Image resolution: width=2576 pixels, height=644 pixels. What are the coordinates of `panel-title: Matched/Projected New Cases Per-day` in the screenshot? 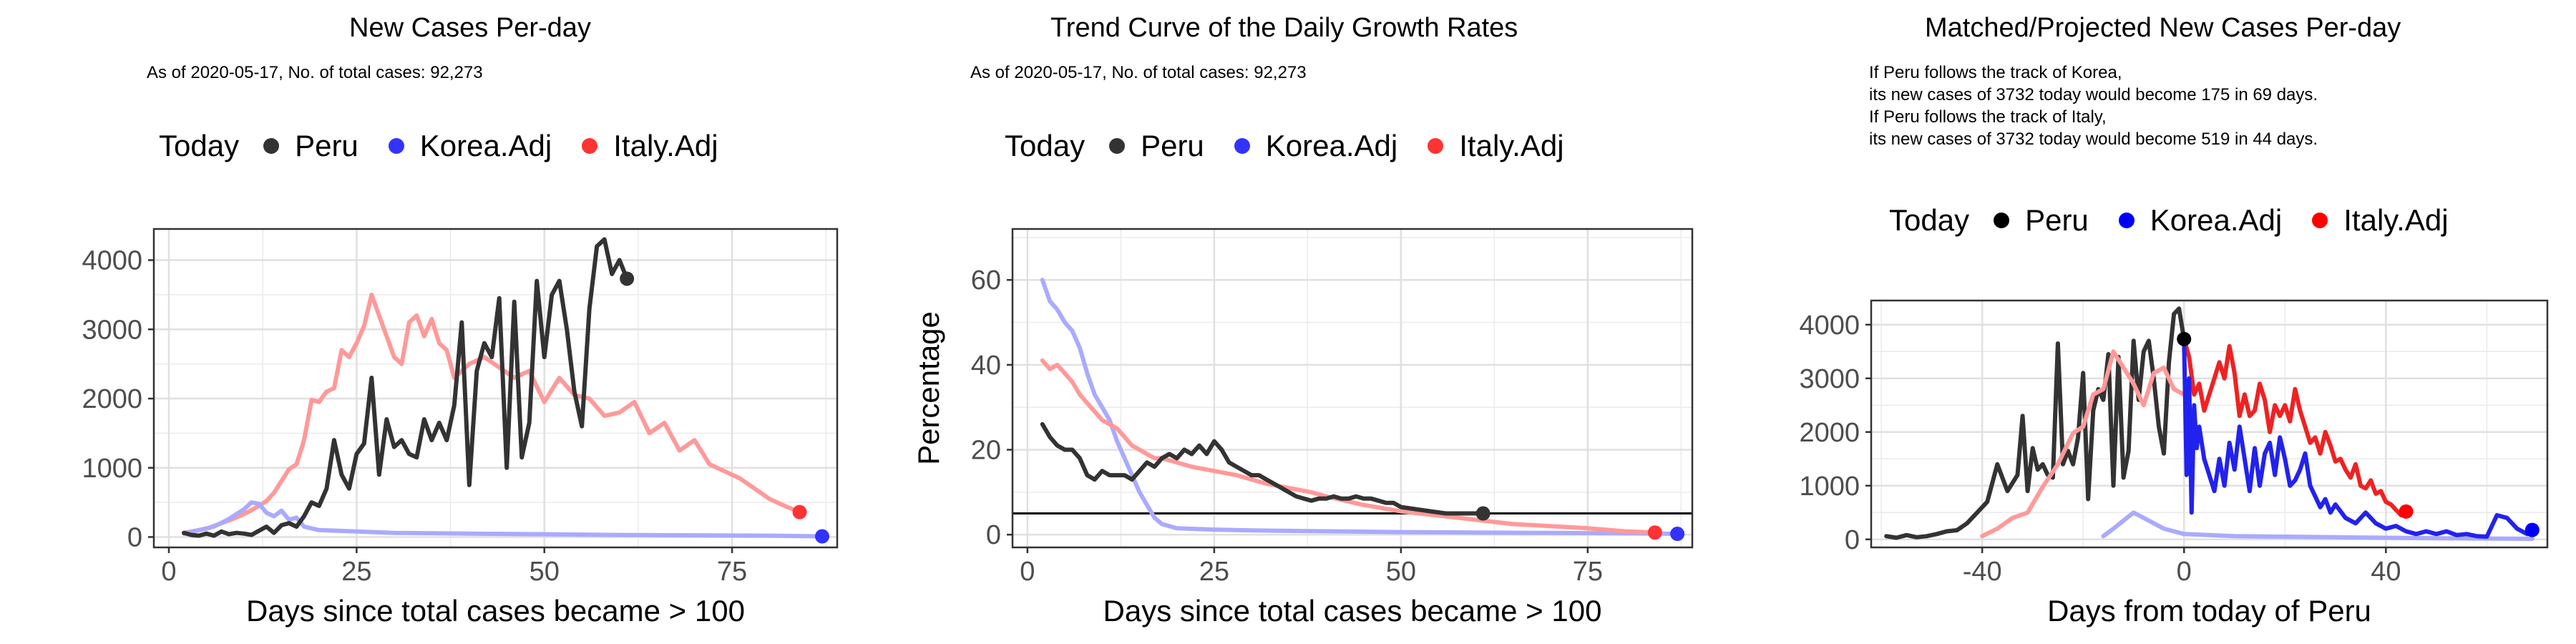 It's located at (2163, 28).